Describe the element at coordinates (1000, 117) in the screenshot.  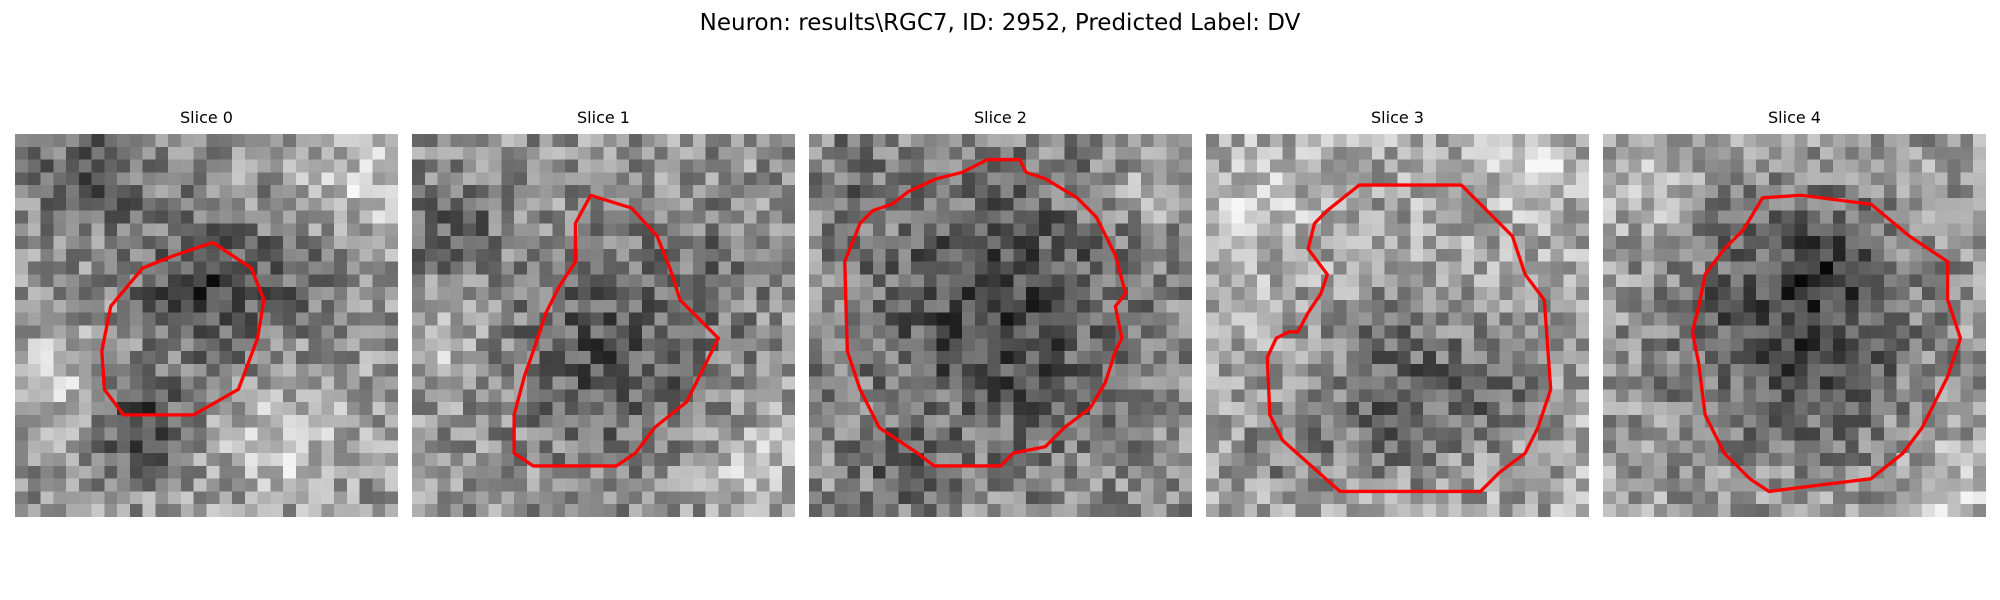
I see `slice-title-2: Slice 2` at that location.